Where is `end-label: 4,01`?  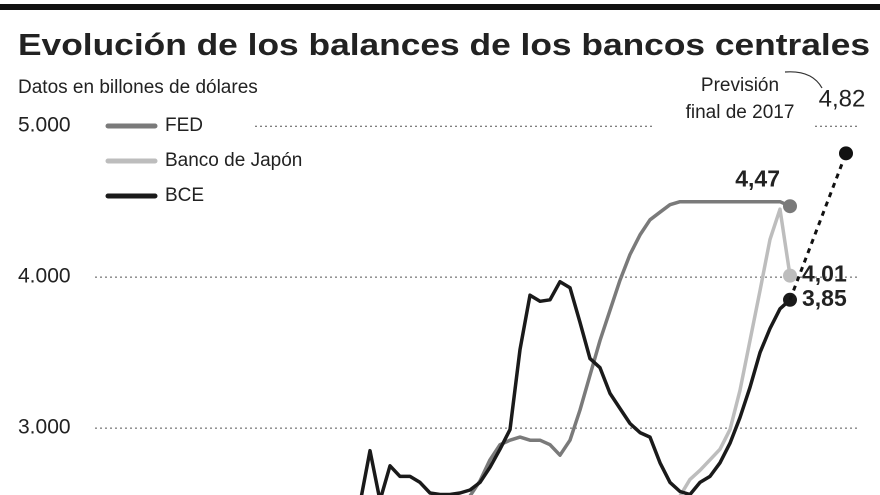 end-label: 4,01 is located at coordinates (824, 274).